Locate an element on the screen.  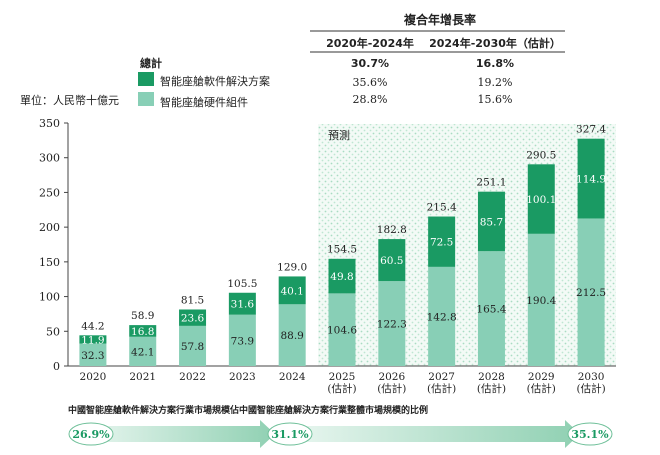
label-software: 100.1 is located at coordinates (541, 200).